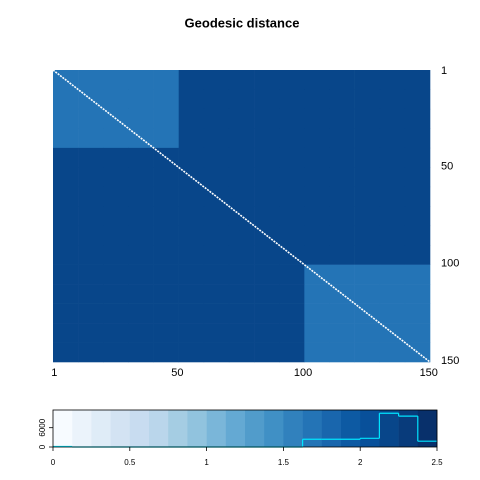  What do you see at coordinates (444, 71) in the screenshot?
I see `y-tick-label: 1` at bounding box center [444, 71].